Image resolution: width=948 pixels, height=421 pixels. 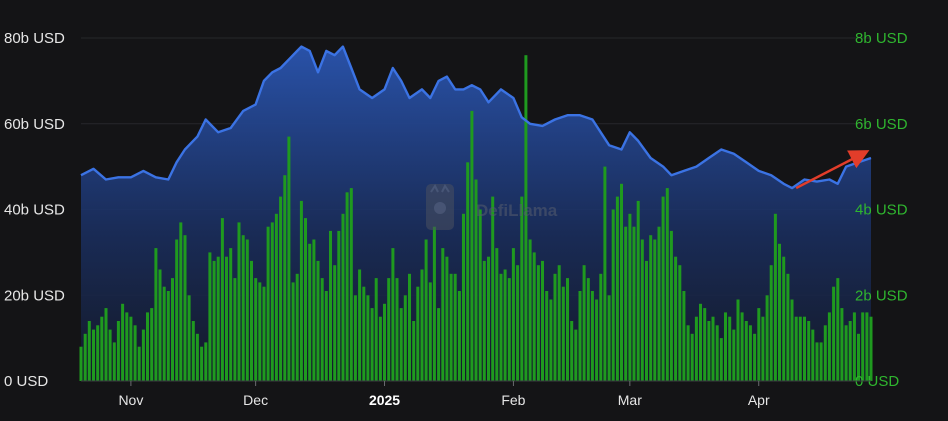 I want to click on right-tick-label: 8b USD, so click(x=881, y=38).